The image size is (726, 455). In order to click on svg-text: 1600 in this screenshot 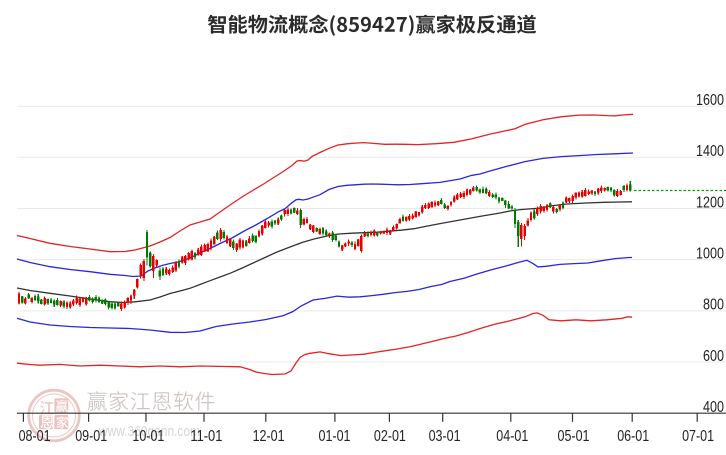, I will do `click(710, 100)`.